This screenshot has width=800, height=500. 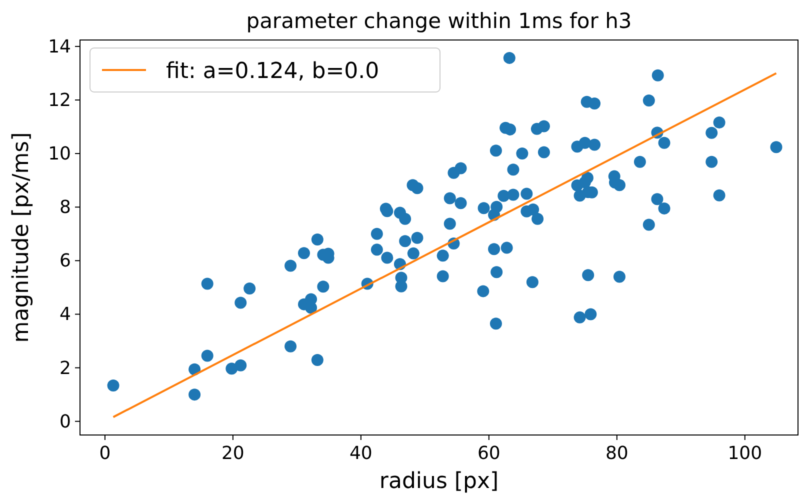 What do you see at coordinates (65, 261) in the screenshot?
I see `y-tick-label: 6` at bounding box center [65, 261].